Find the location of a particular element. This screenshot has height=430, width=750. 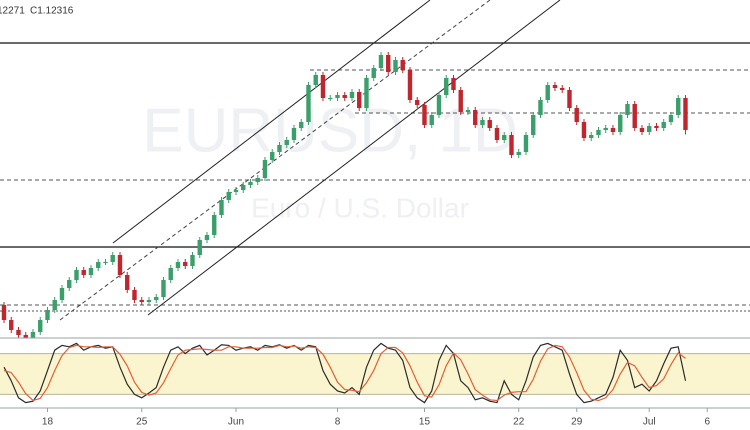

x-tick-label: 22 is located at coordinates (519, 422).